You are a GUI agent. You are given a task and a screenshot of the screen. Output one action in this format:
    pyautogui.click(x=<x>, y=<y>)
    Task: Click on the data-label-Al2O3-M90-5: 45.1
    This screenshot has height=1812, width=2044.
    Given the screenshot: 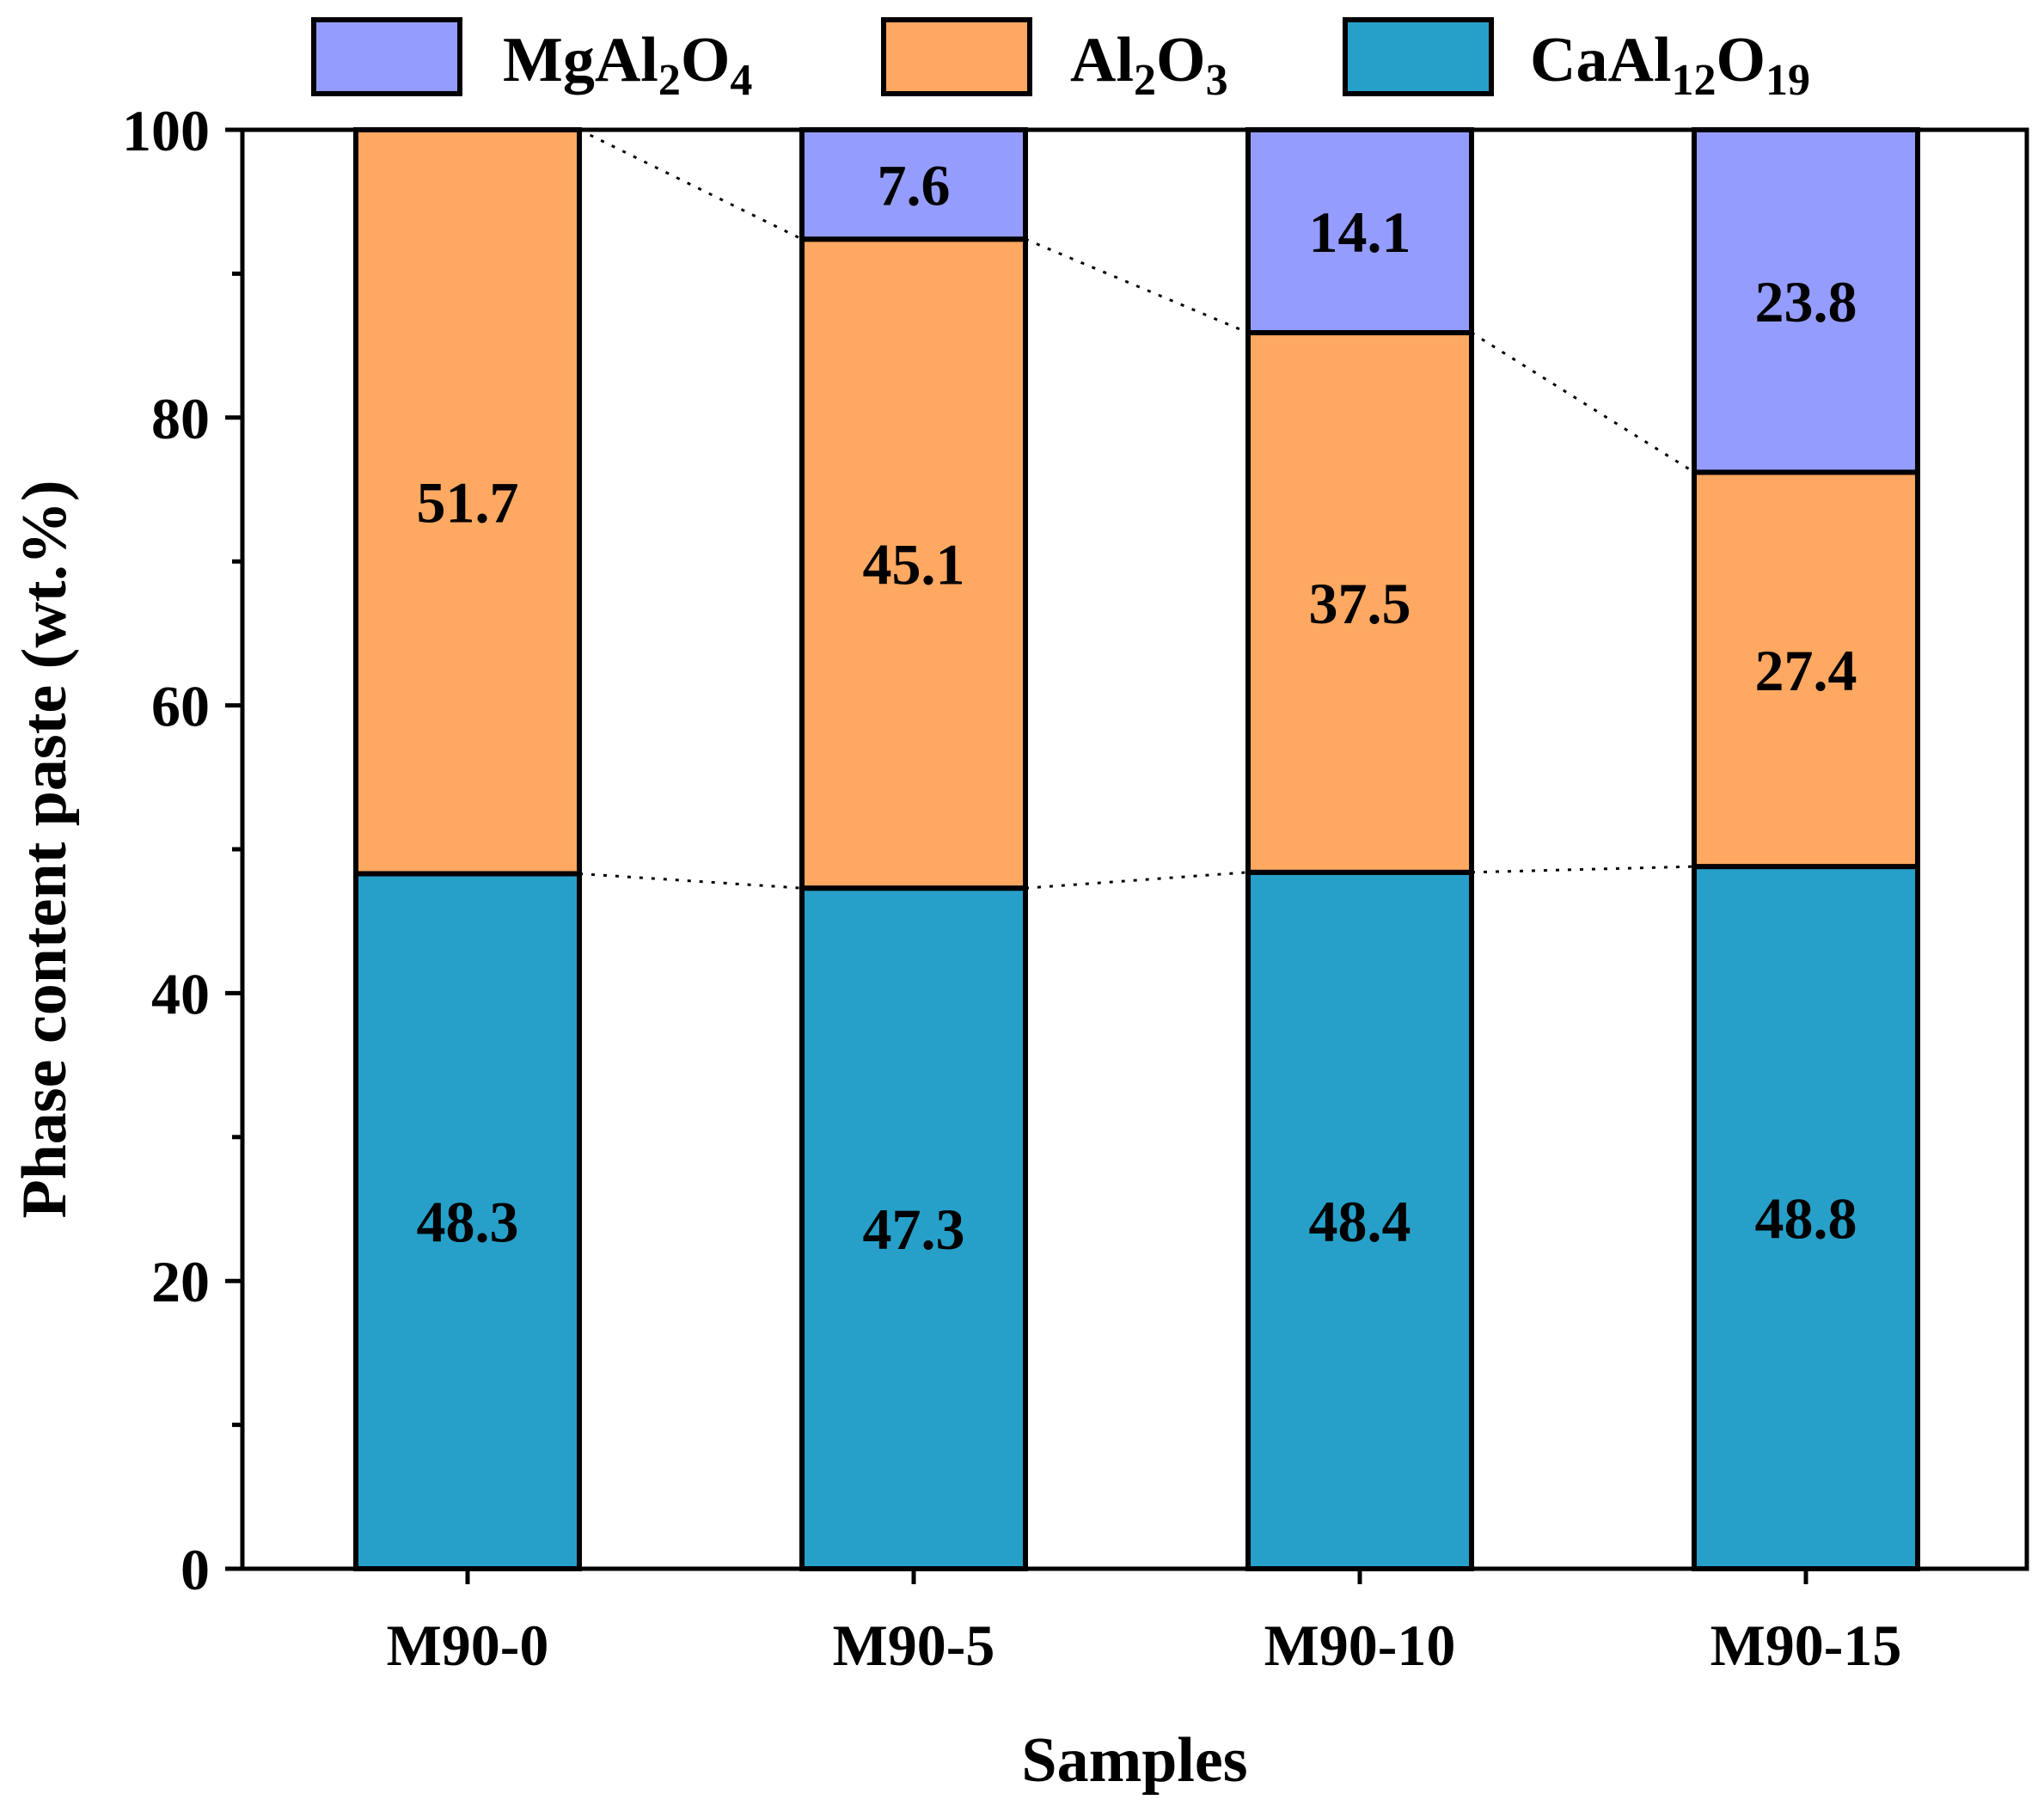 What is the action you would take?
    pyautogui.click(x=914, y=564)
    